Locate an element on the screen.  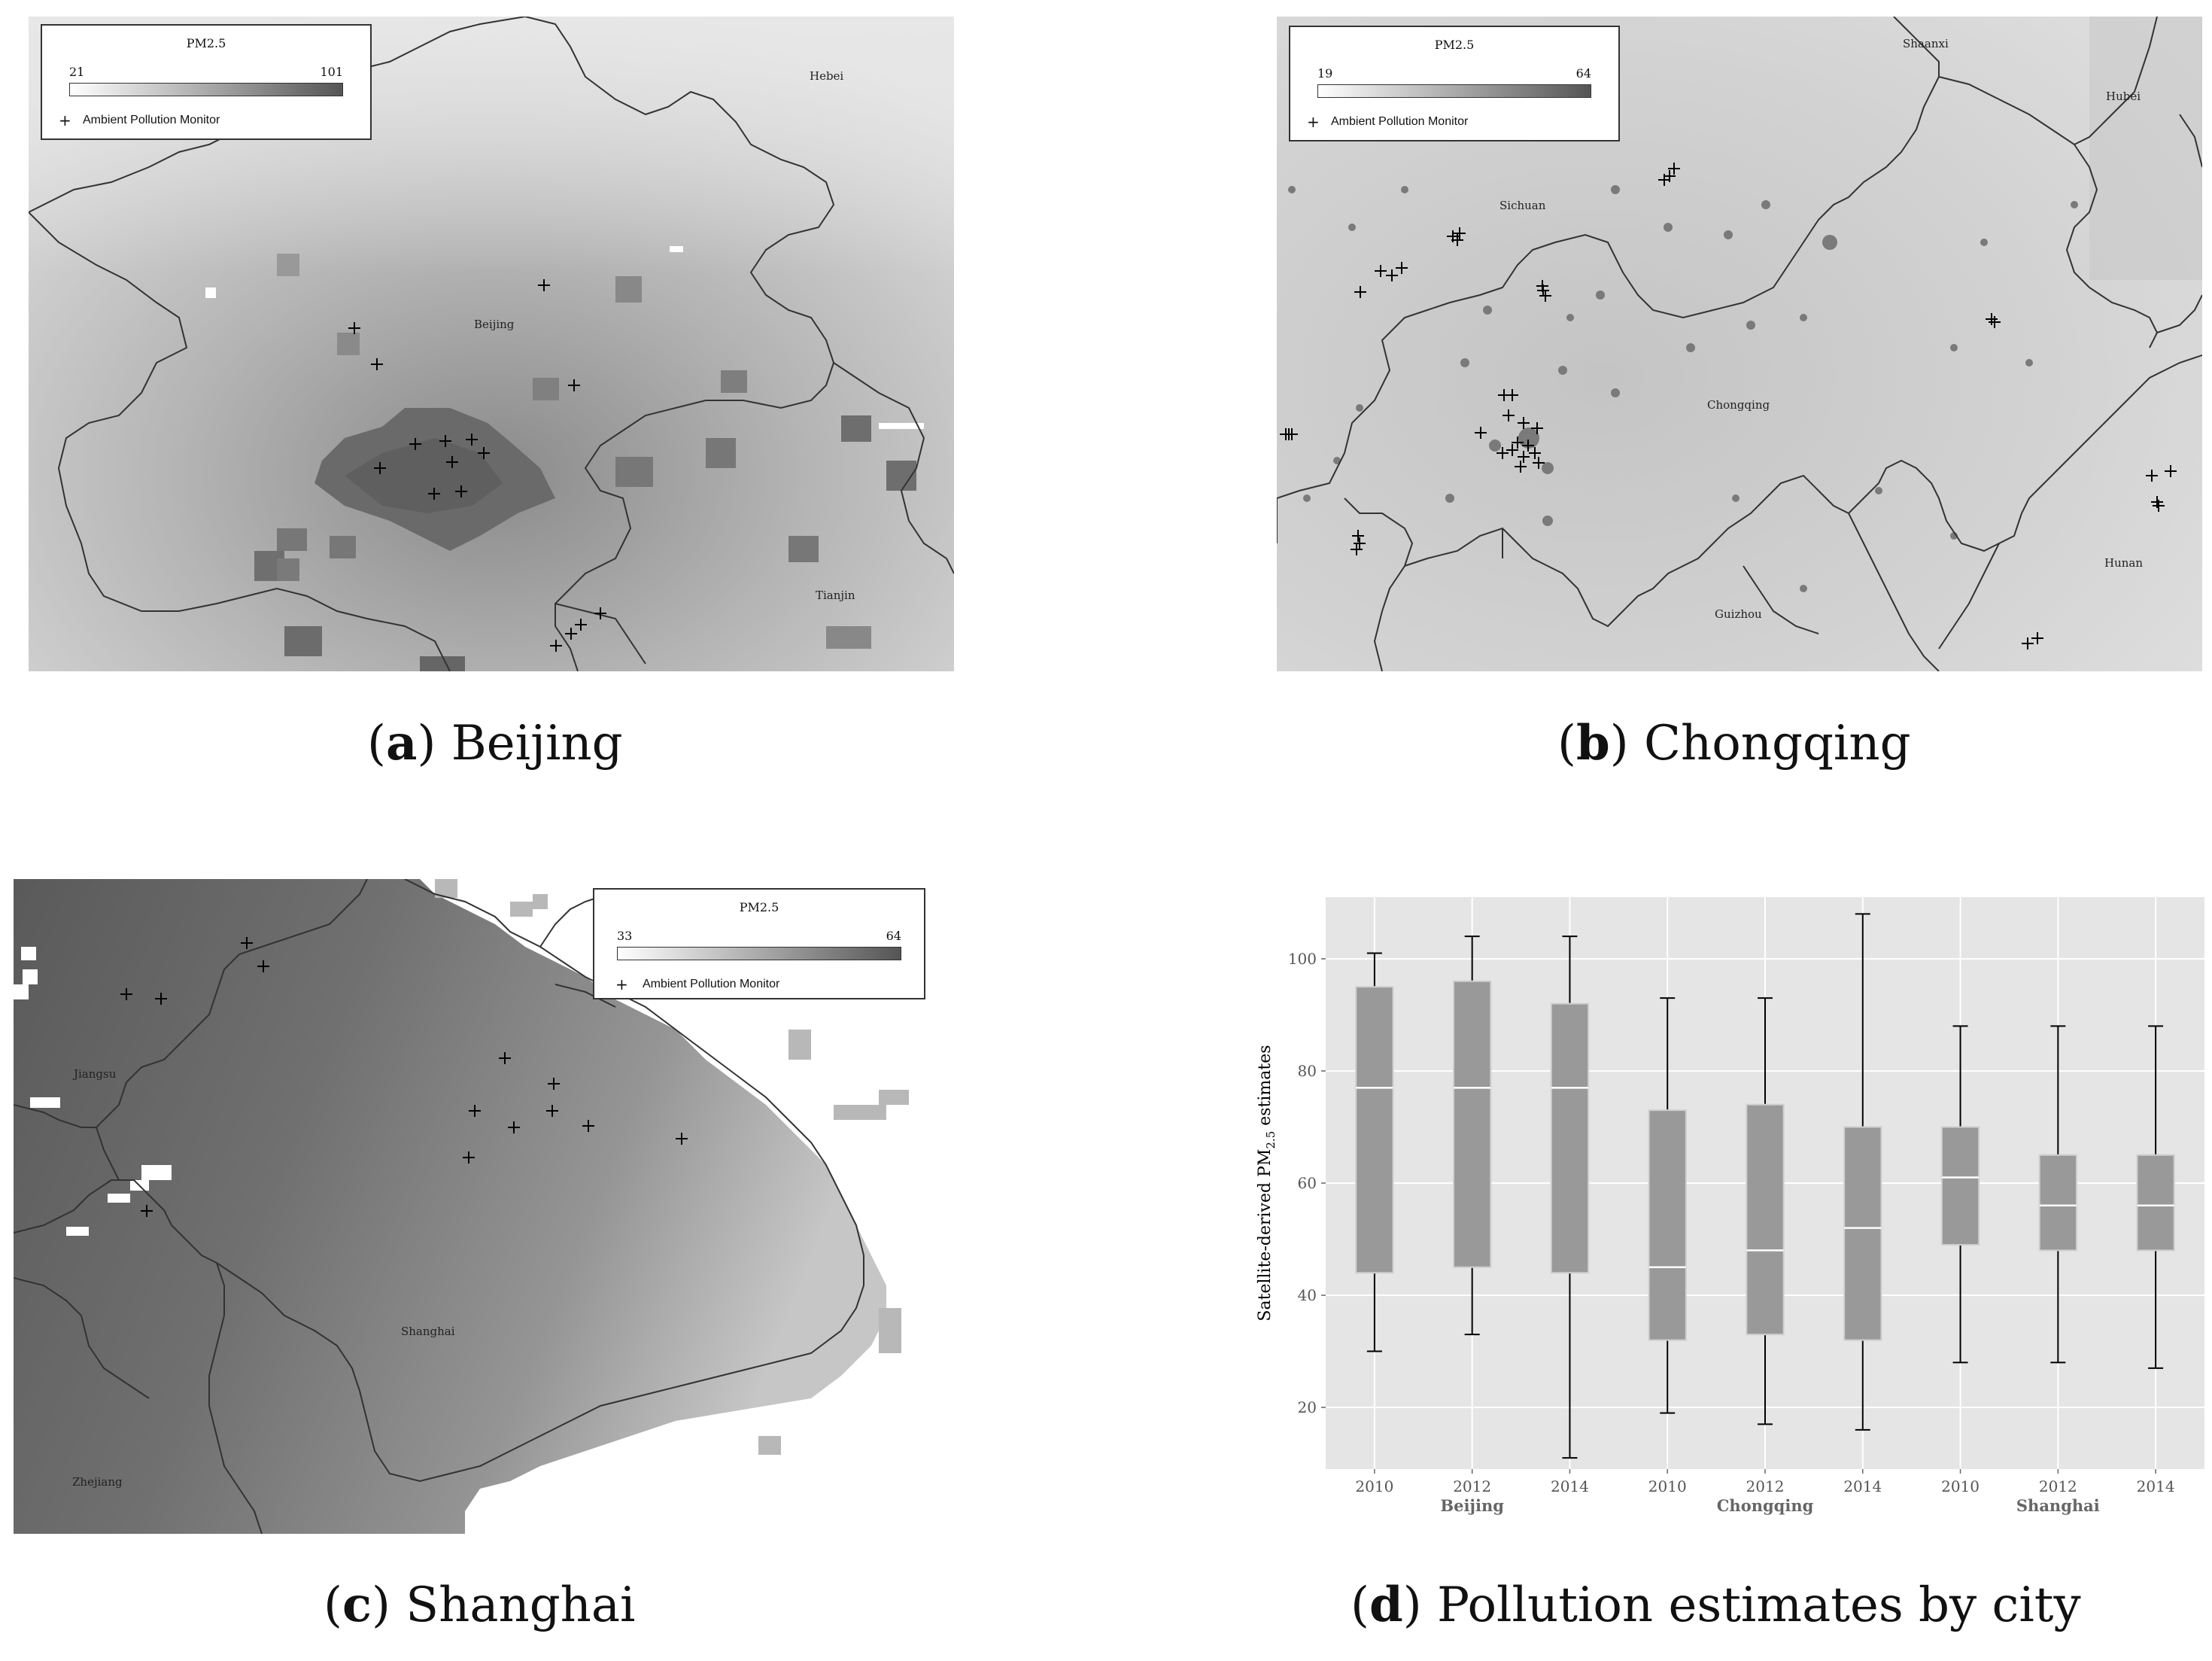
y-tick-label: 100 is located at coordinates (1302, 959).